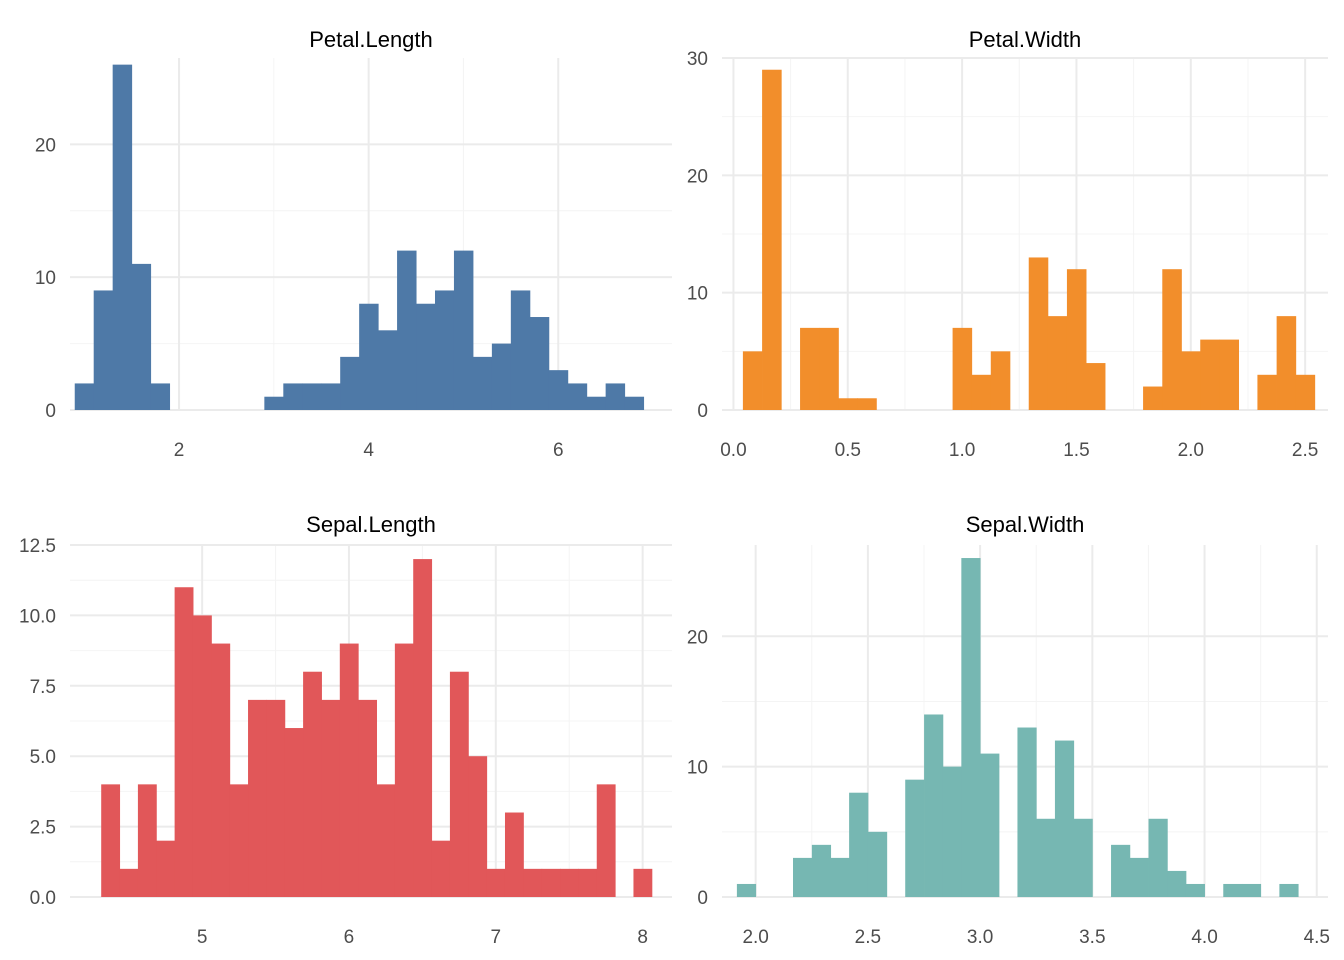 The height and width of the screenshot is (960, 1344). What do you see at coordinates (1204, 937) in the screenshot?
I see `x-tick-label: 4.0` at bounding box center [1204, 937].